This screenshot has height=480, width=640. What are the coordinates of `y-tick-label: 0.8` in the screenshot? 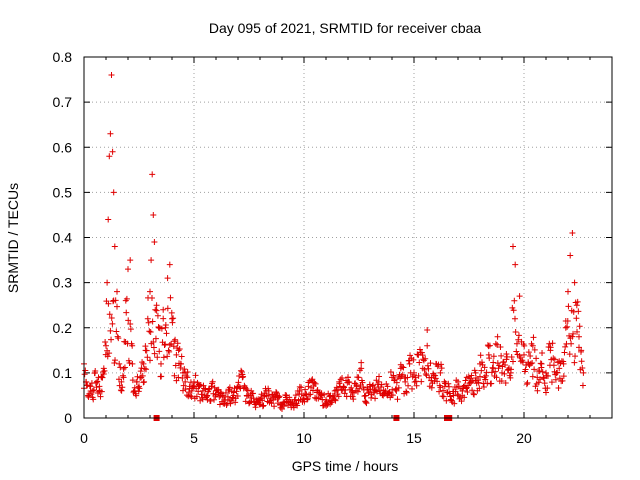 It's located at (63, 57).